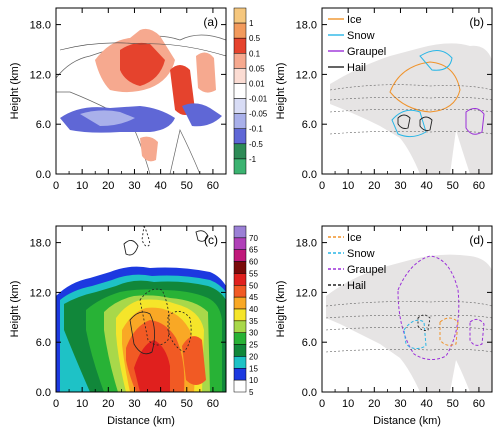 The width and height of the screenshot is (500, 438). What do you see at coordinates (453, 404) in the screenshot?
I see `panel-d-xtick-label: 50` at bounding box center [453, 404].